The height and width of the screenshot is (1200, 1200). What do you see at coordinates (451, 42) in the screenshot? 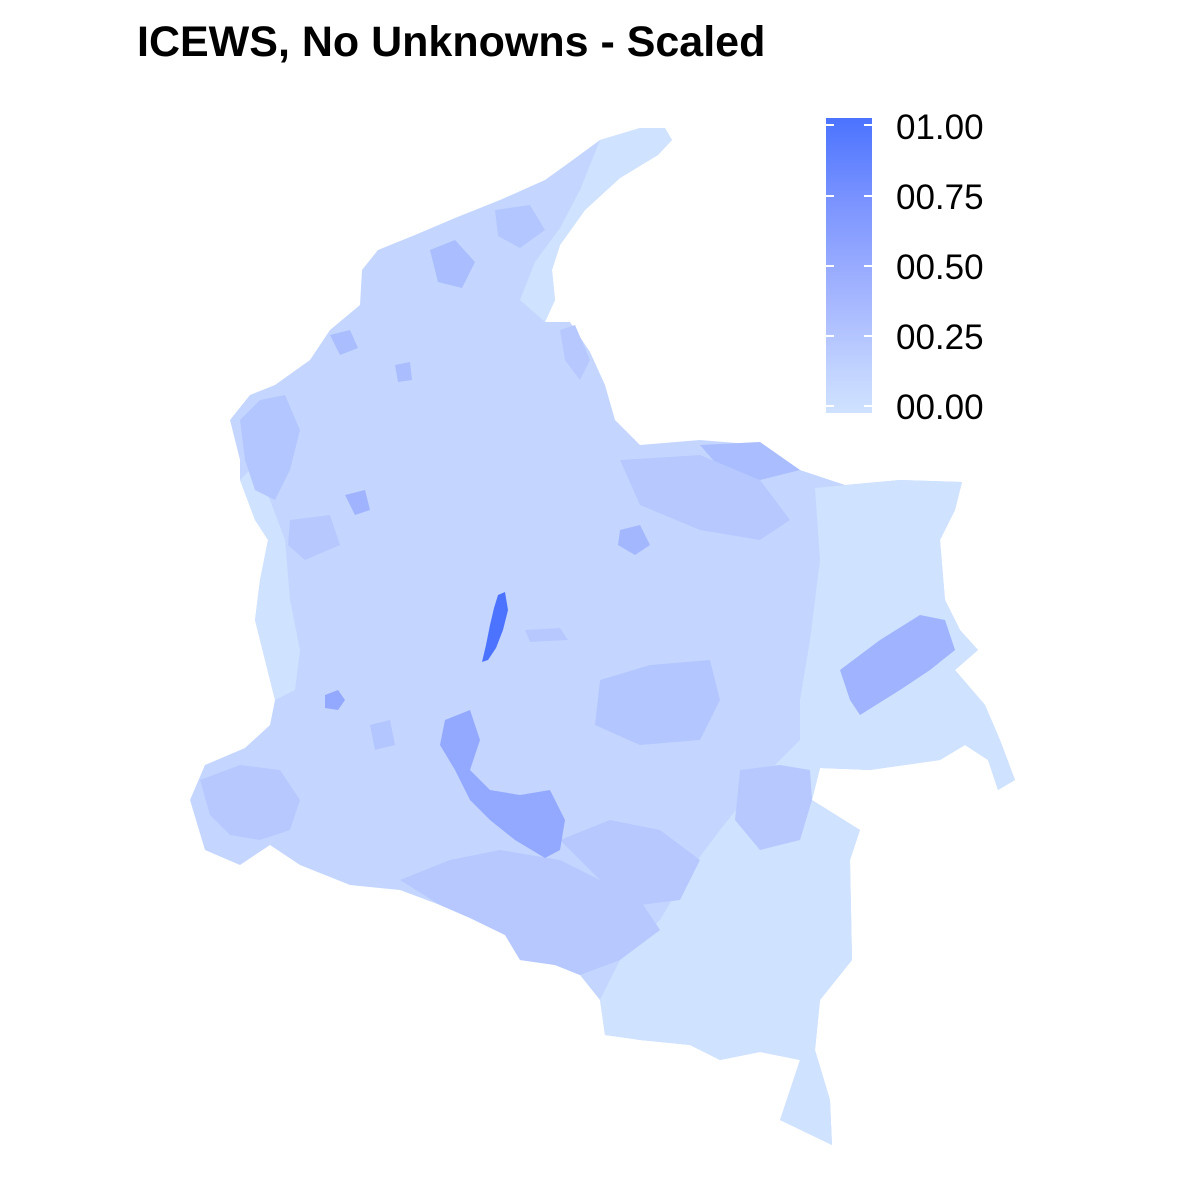
I see `map-title: ICEWS, No Unknowns - Scaled` at bounding box center [451, 42].